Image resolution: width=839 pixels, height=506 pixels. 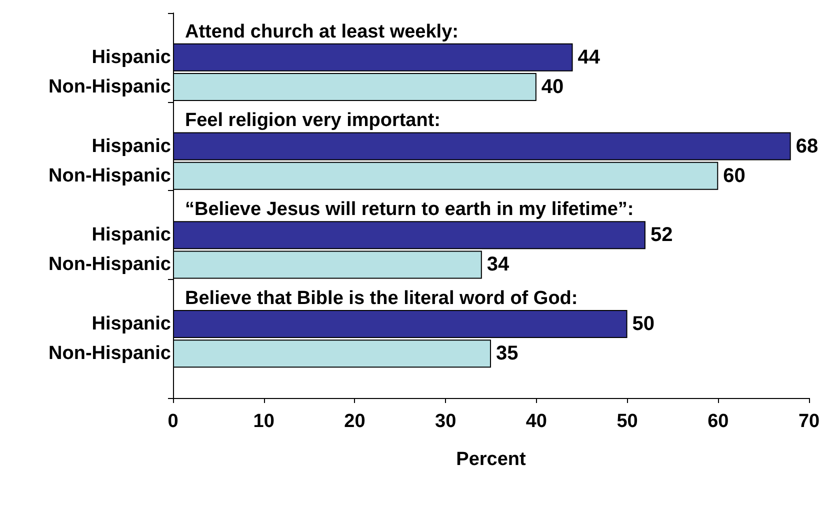 I want to click on data-label: 34, so click(x=498, y=265).